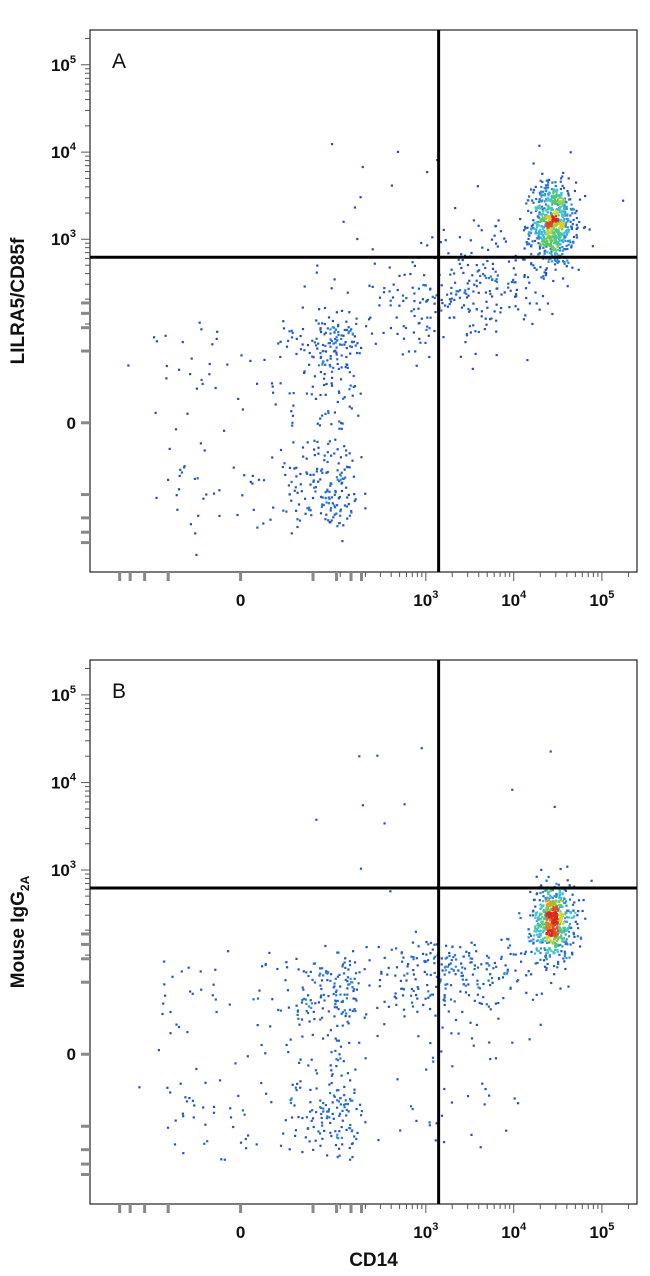  What do you see at coordinates (425, 599) in the screenshot?
I see `x-tick-label: 10³` at bounding box center [425, 599].